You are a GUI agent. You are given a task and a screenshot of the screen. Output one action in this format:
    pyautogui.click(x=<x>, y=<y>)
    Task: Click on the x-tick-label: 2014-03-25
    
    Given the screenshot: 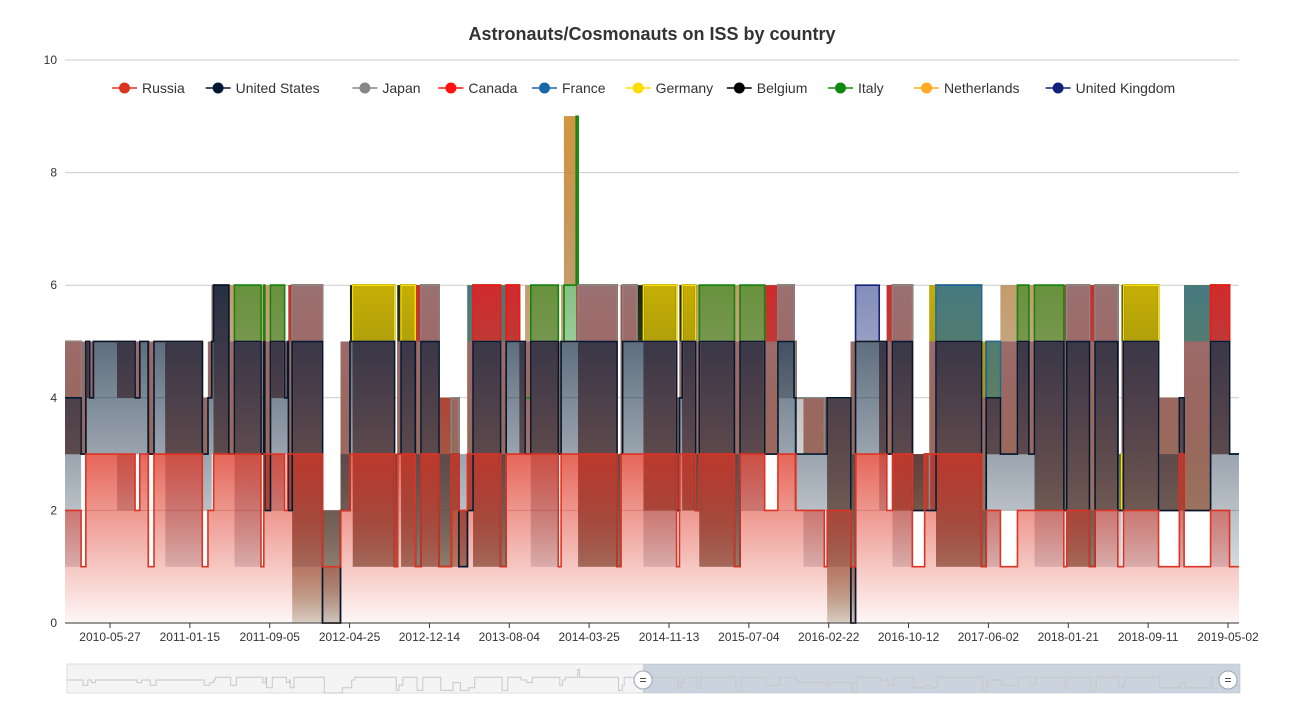 What is the action you would take?
    pyautogui.click(x=589, y=637)
    